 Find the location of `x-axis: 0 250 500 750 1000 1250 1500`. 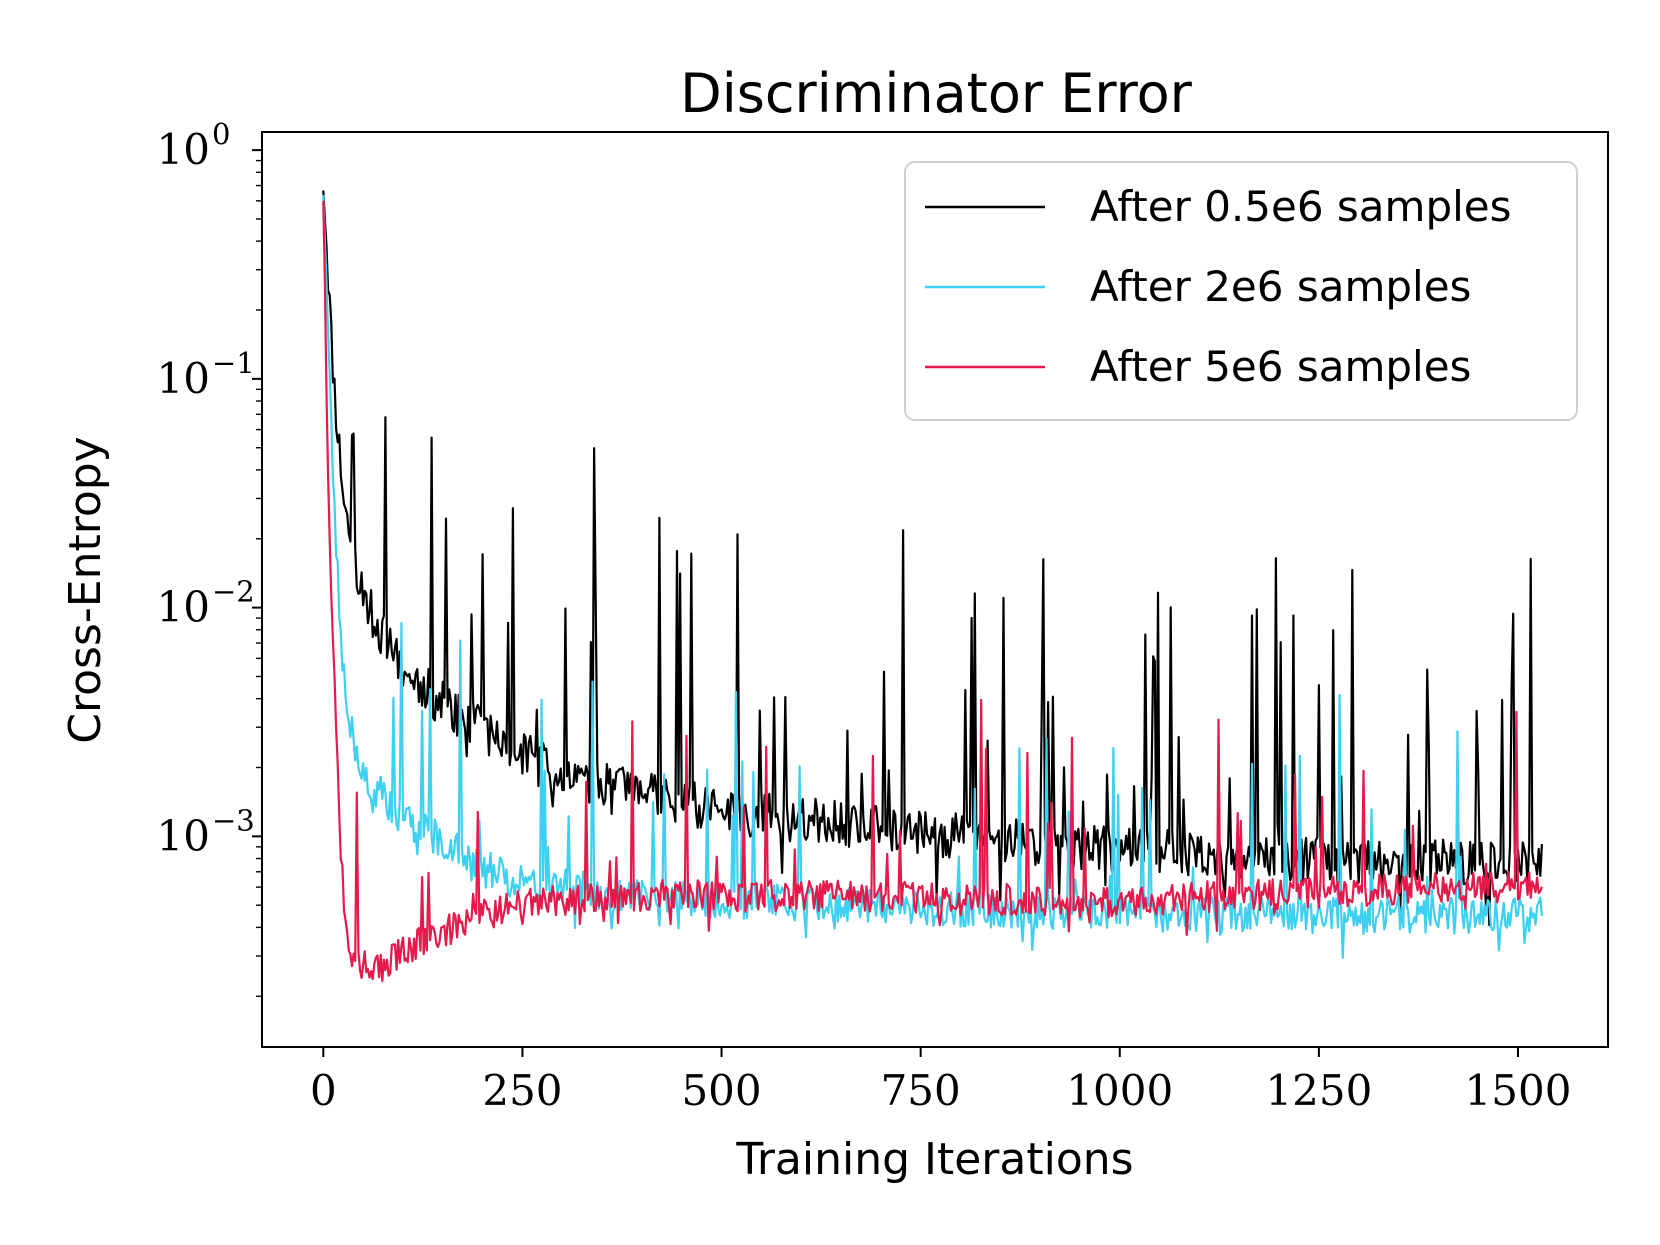

x-axis: 0 250 500 750 1000 1250 1500 is located at coordinates (940, 1081).